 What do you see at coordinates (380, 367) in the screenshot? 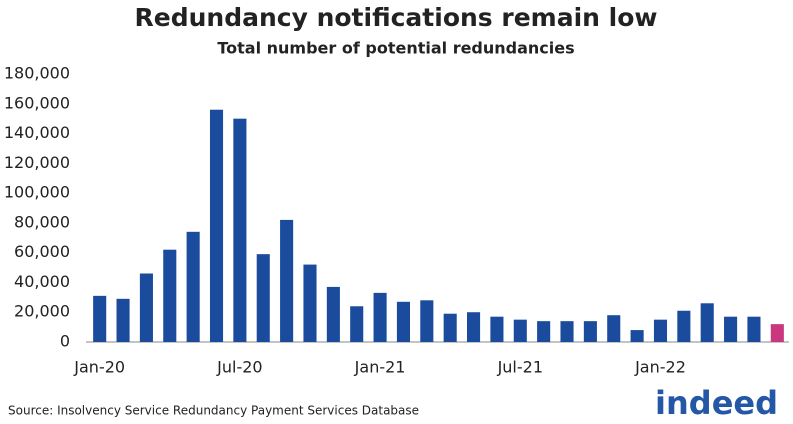
I see `x-tick-label: Jan-21` at bounding box center [380, 367].